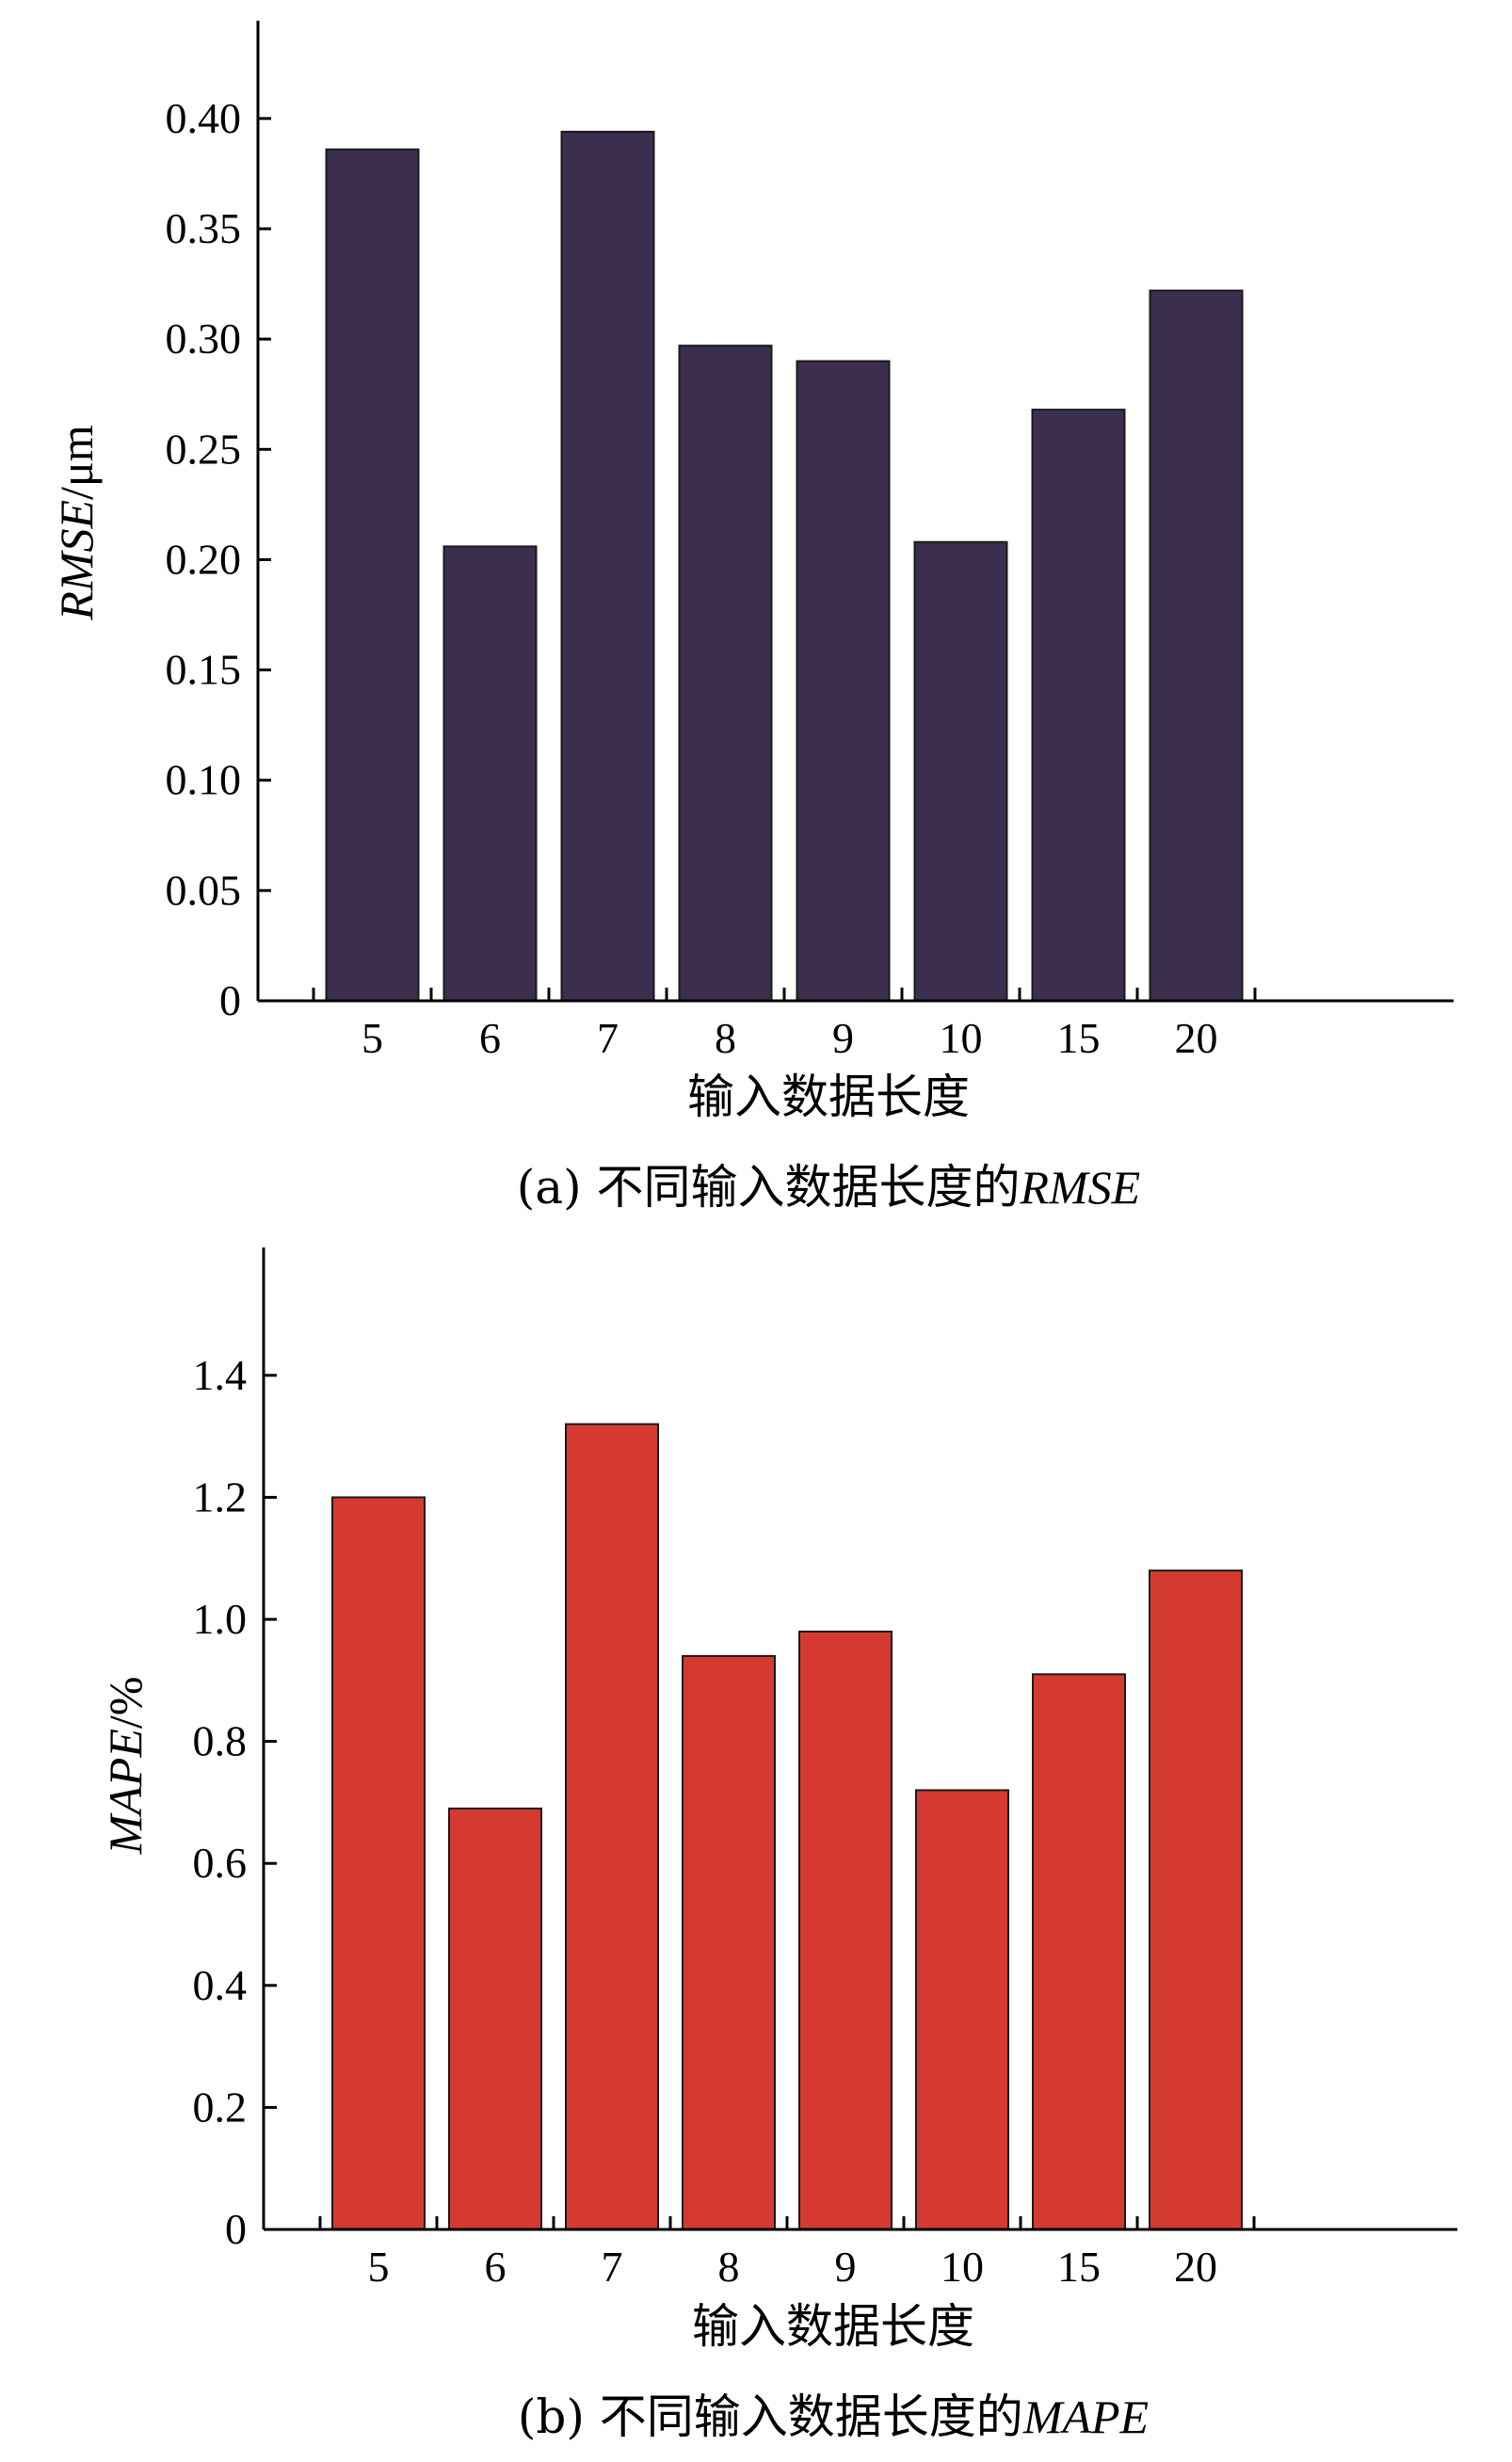 The image size is (1512, 2462). Describe the element at coordinates (204, 228) in the screenshot. I see `rmse-y-tick-label: 0.35` at that location.